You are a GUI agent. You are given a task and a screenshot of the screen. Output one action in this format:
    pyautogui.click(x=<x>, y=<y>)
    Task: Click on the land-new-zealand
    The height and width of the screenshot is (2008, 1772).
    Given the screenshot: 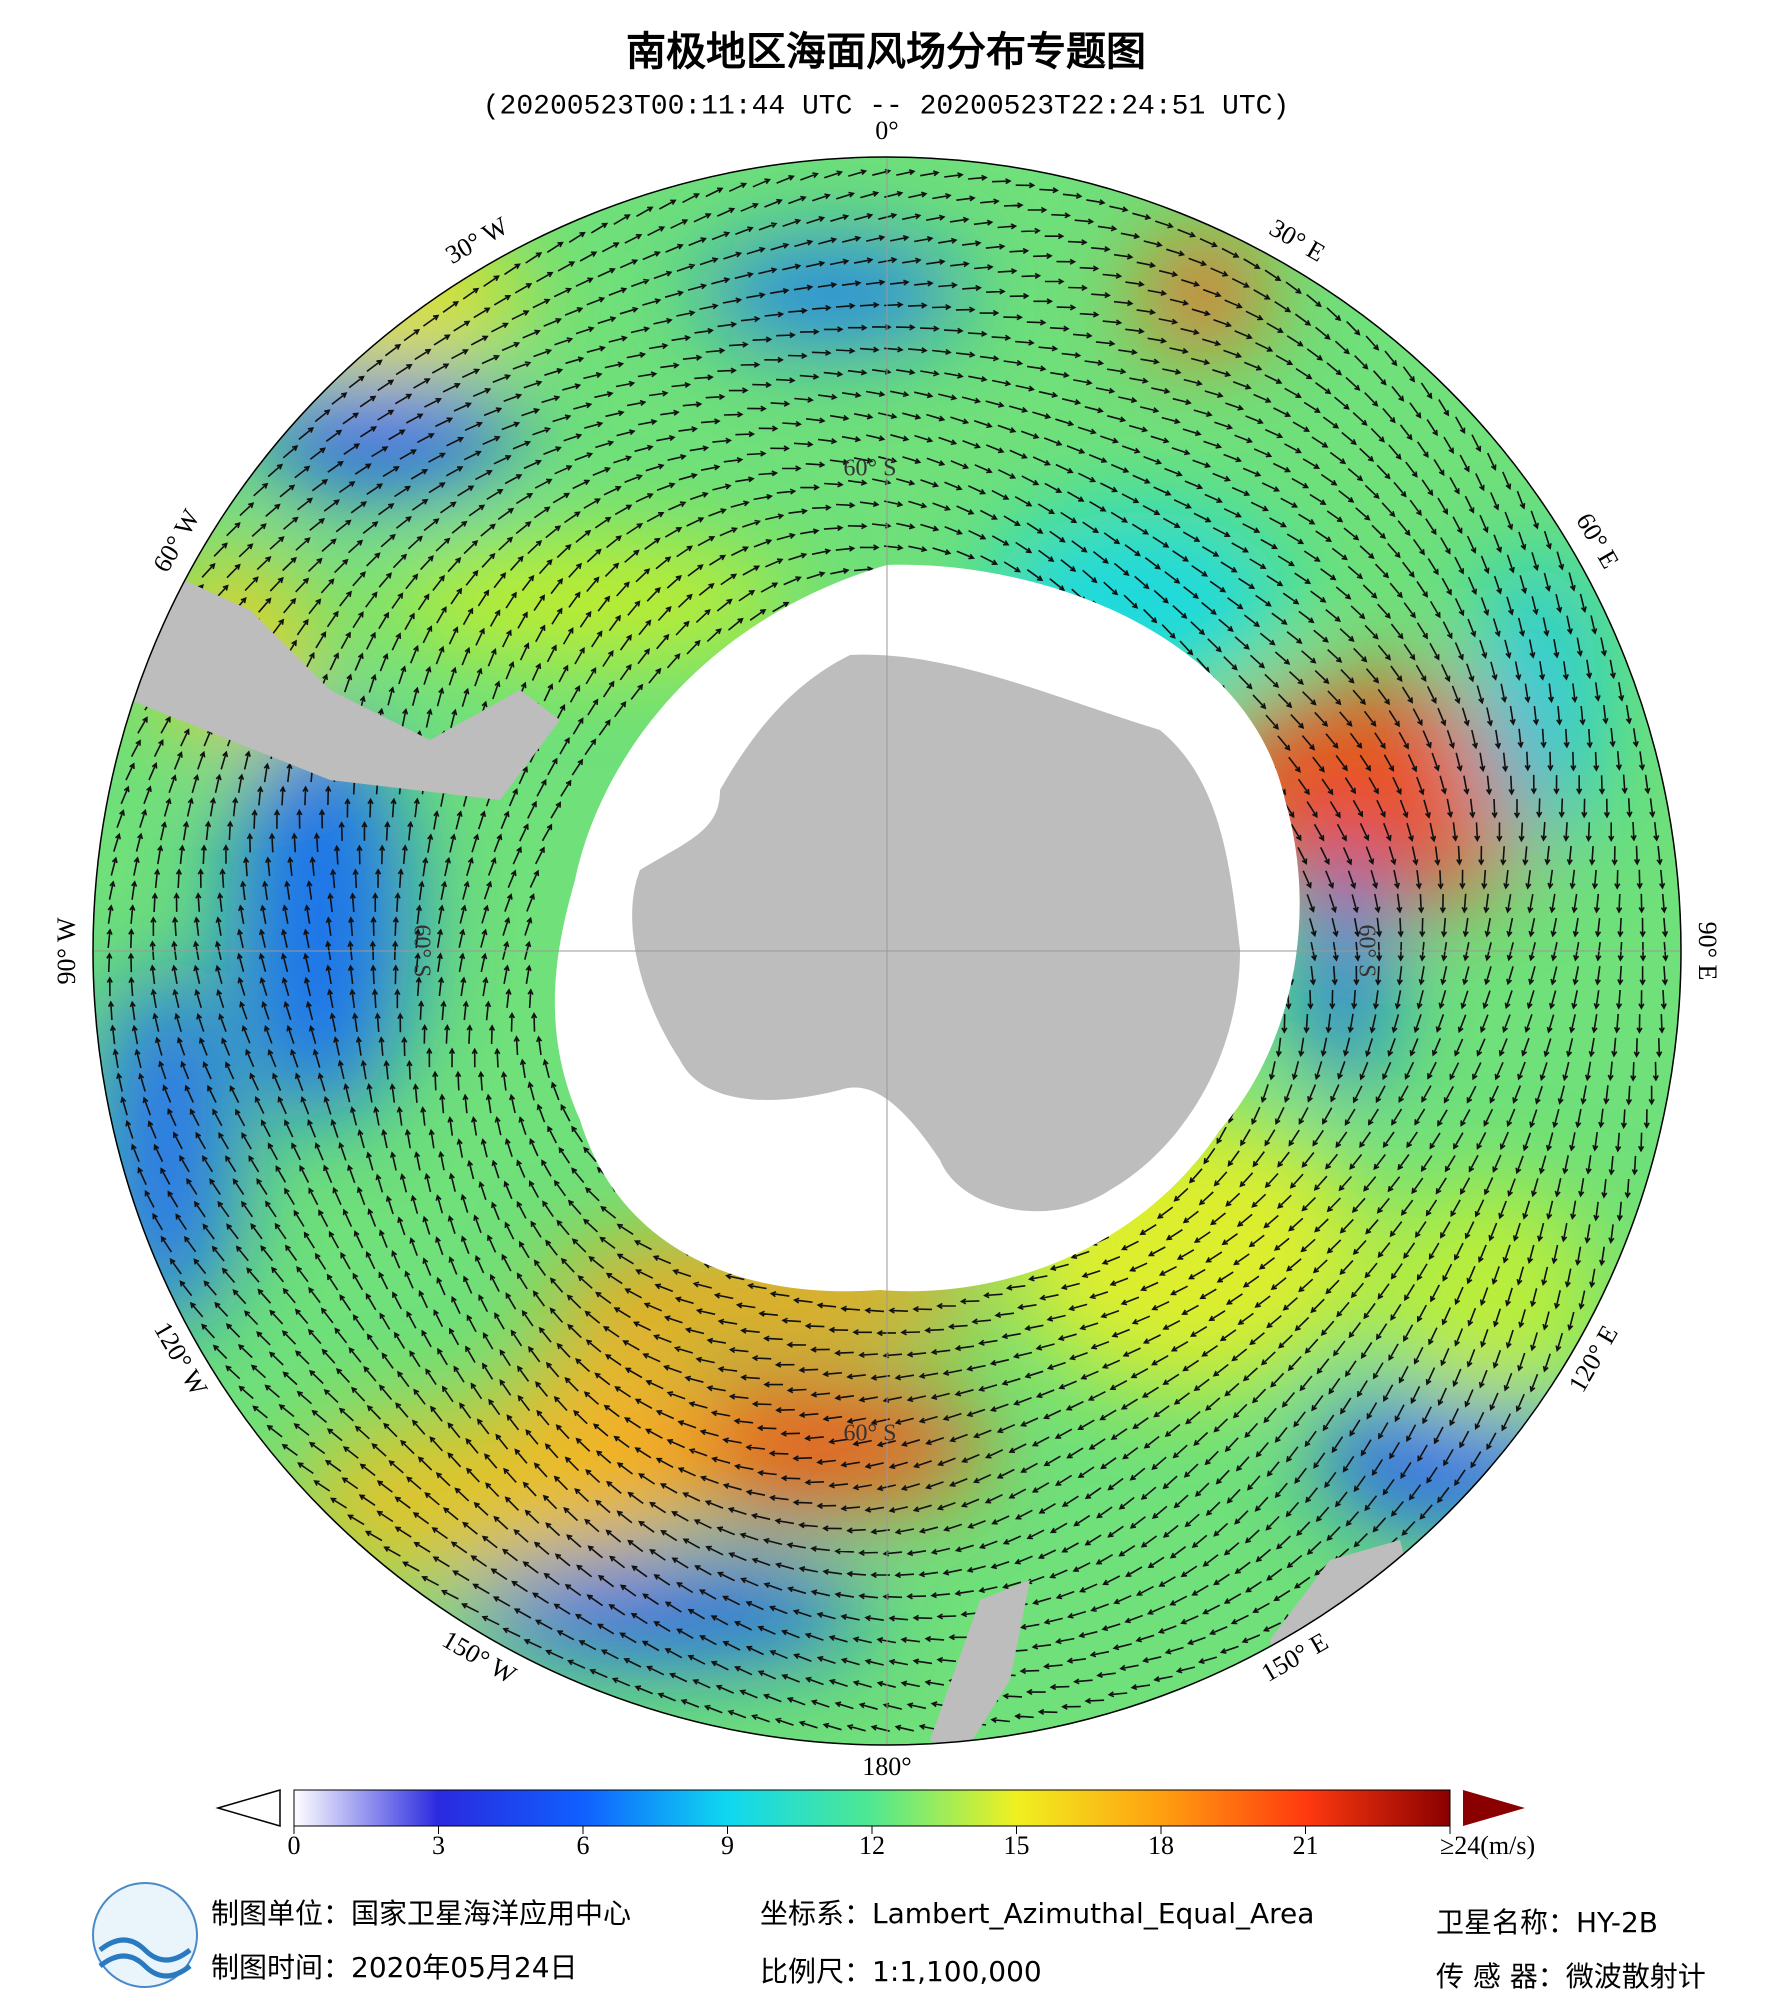 What is the action you would take?
    pyautogui.click(x=980, y=1662)
    